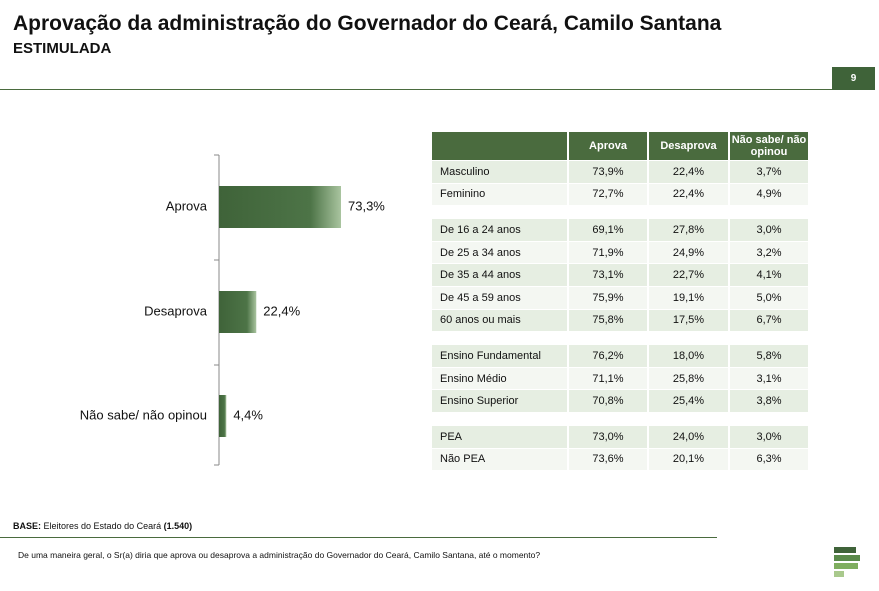 Image resolution: width=879 pixels, height=591 pixels. What do you see at coordinates (178, 526) in the screenshot?
I see `base-n: (1.540)` at bounding box center [178, 526].